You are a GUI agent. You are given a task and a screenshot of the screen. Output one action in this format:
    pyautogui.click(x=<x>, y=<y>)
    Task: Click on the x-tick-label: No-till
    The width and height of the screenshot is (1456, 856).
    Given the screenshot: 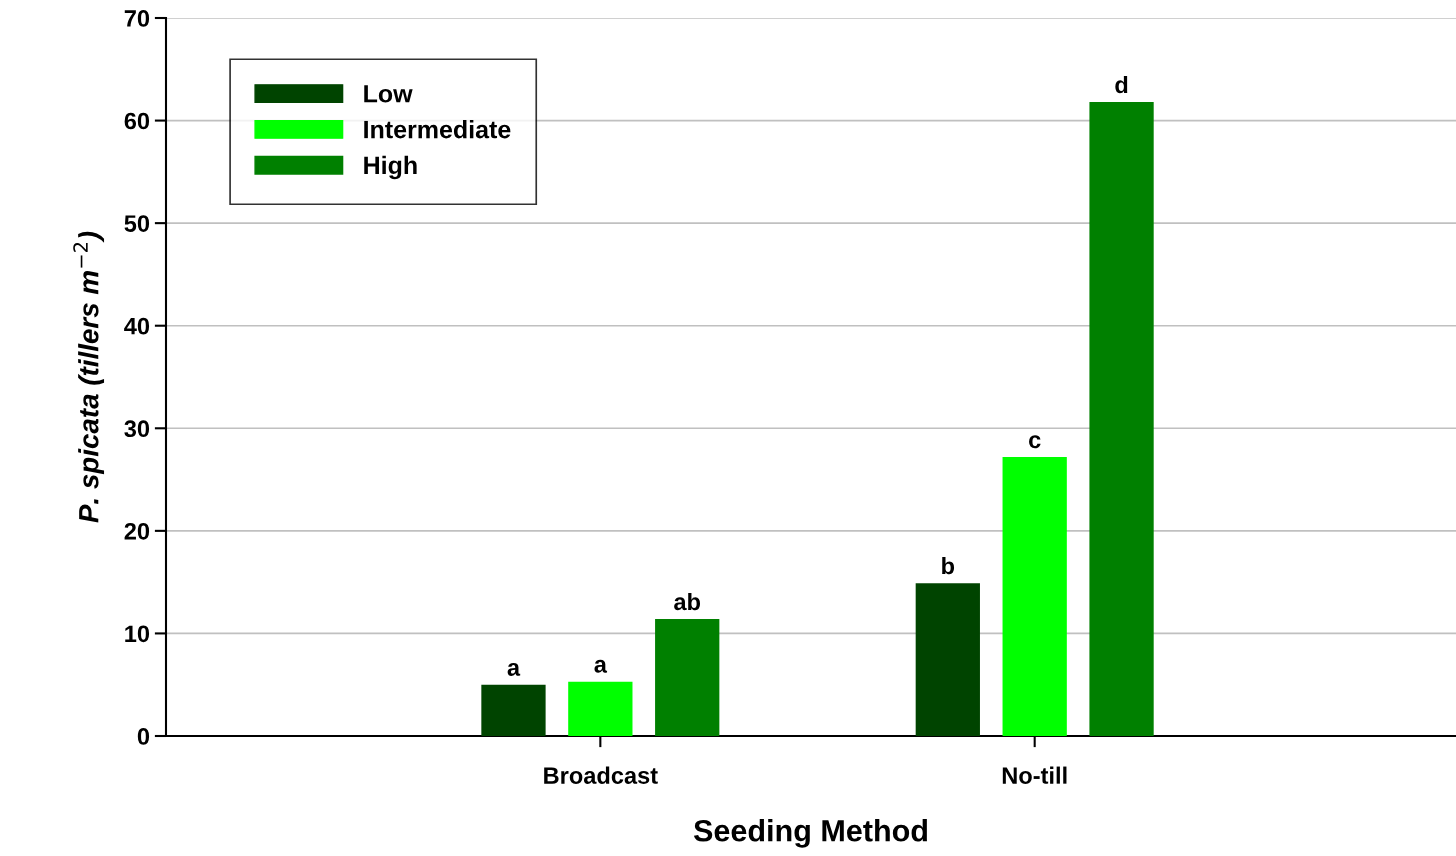 What is the action you would take?
    pyautogui.click(x=1034, y=775)
    